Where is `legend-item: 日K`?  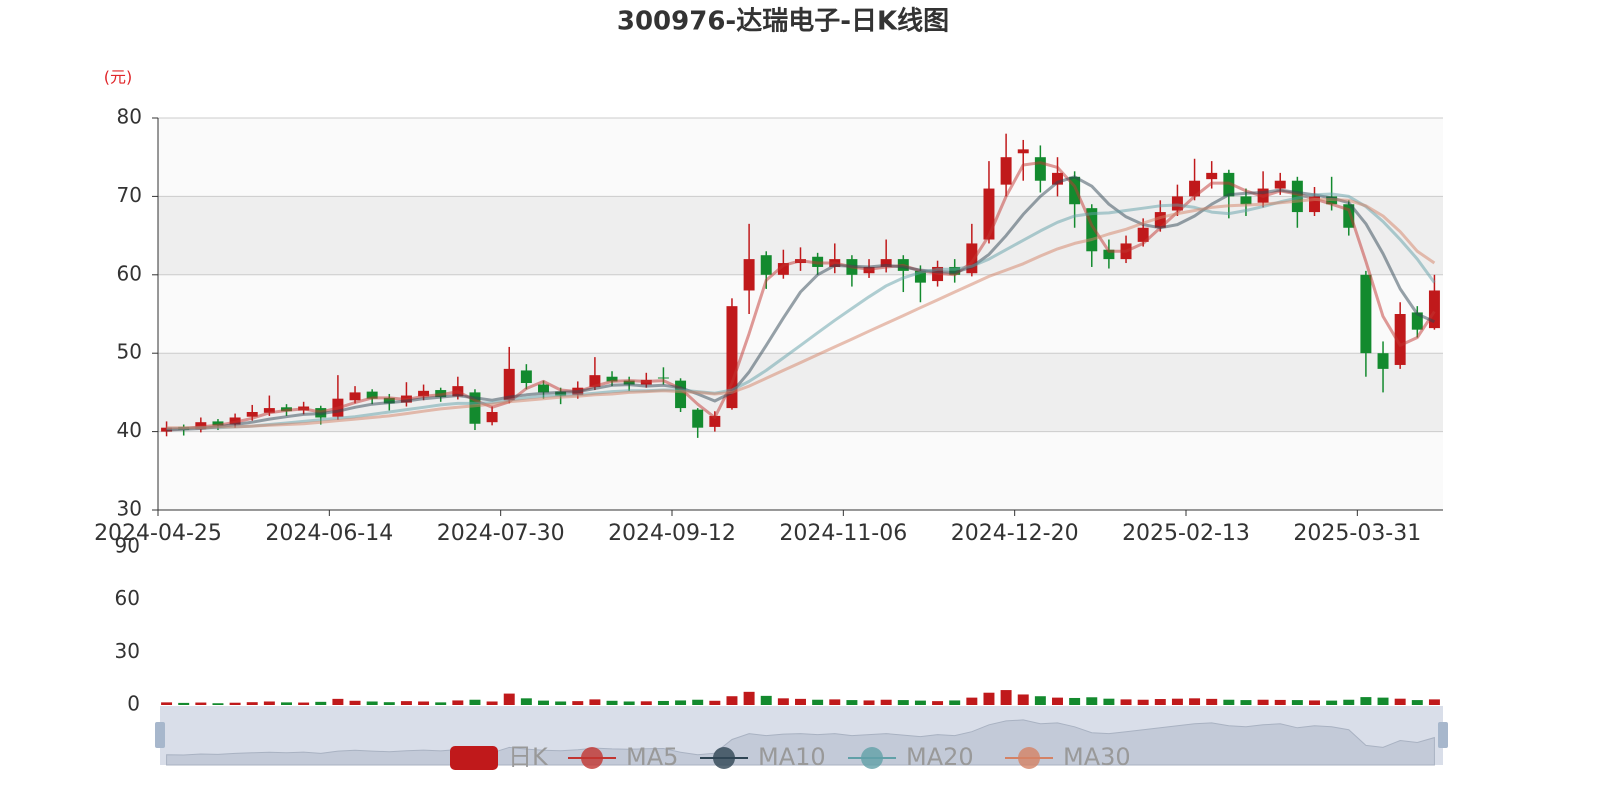 legend-item: 日K is located at coordinates (499, 757).